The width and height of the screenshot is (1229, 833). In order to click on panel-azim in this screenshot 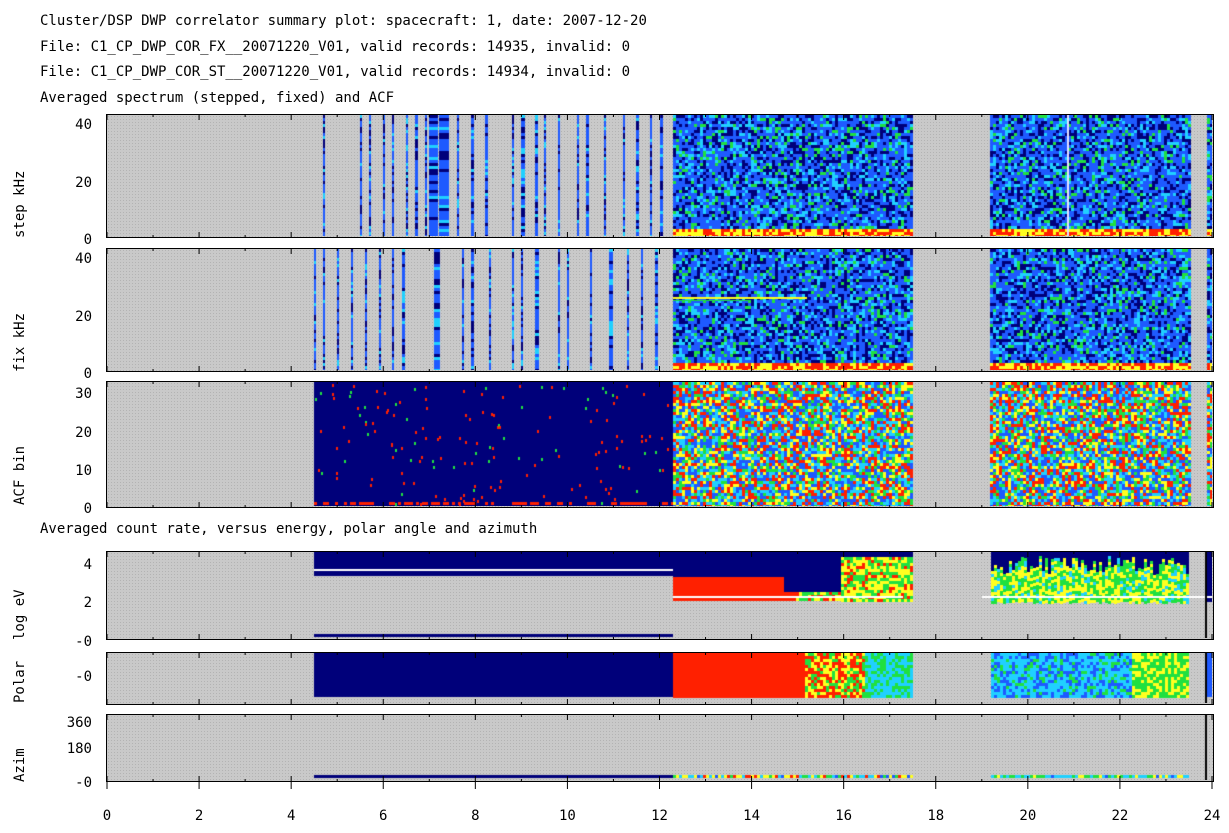, I will do `click(660, 748)`.